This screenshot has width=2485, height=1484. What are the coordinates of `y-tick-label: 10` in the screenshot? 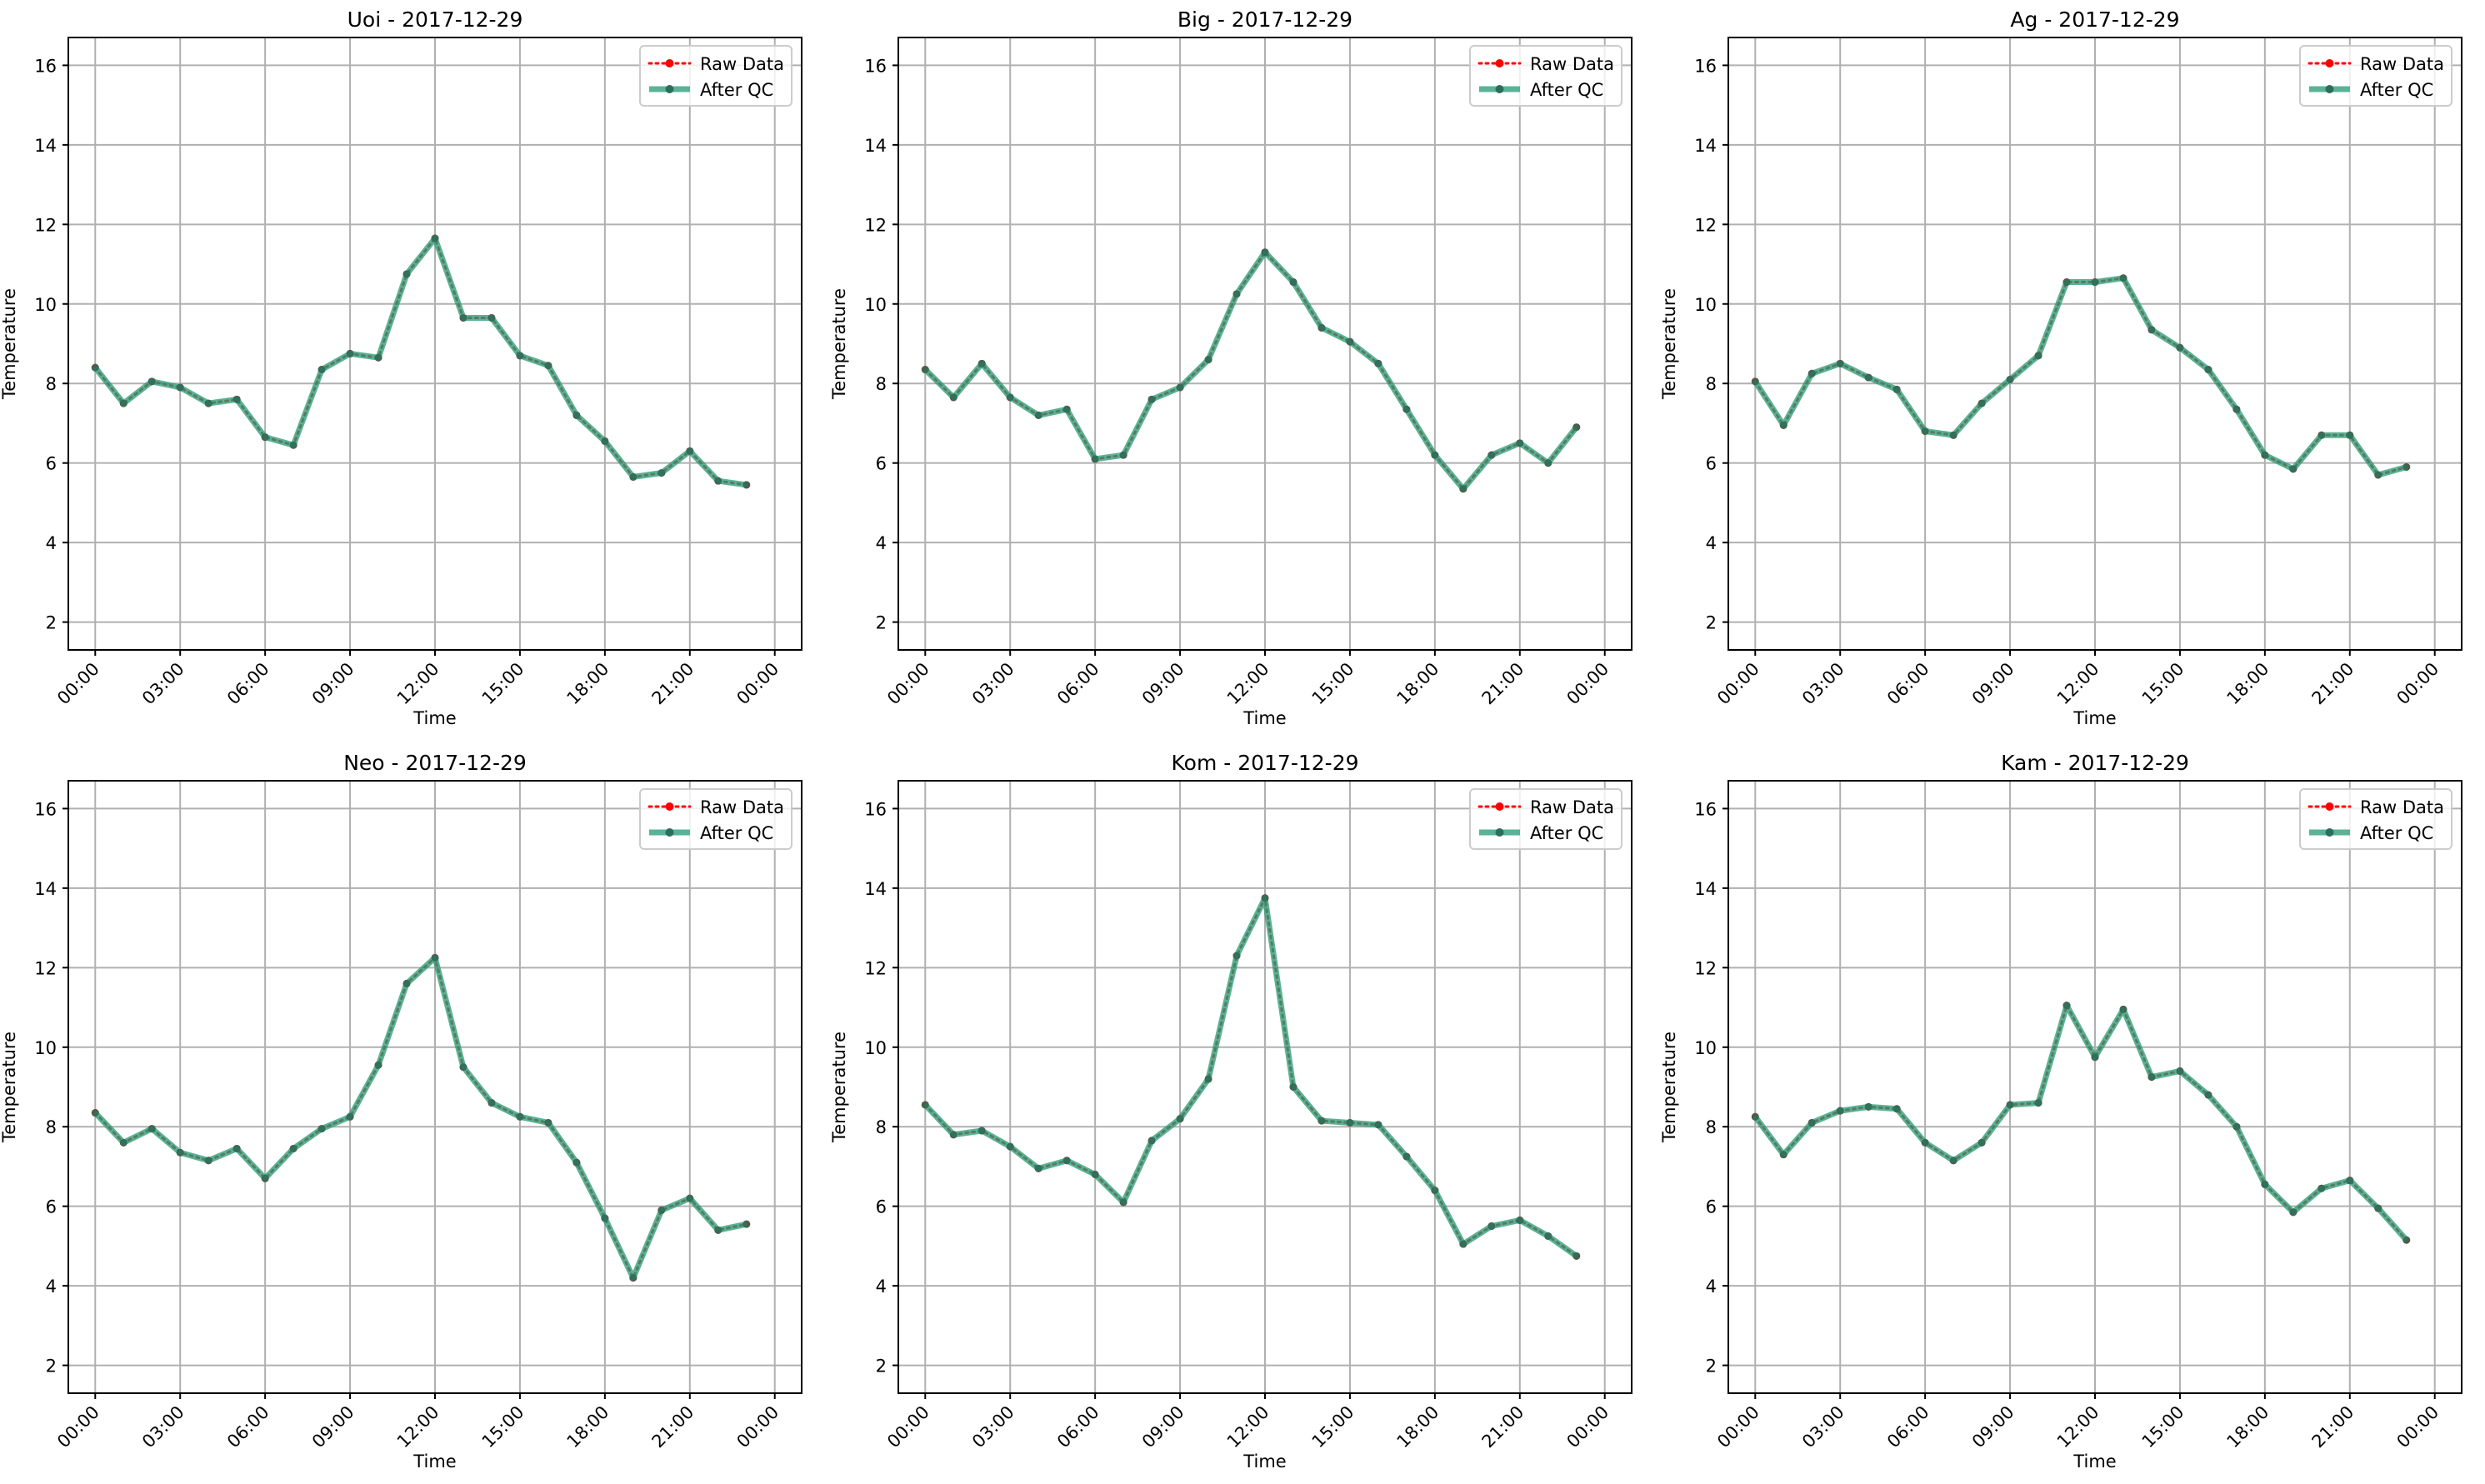 It's located at (45, 1048).